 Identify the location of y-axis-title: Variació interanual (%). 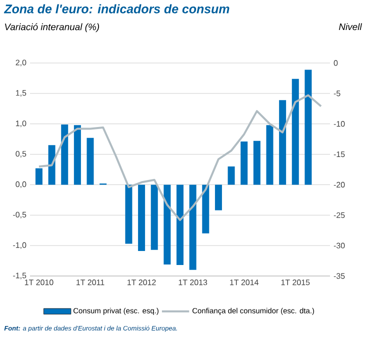
(52, 27).